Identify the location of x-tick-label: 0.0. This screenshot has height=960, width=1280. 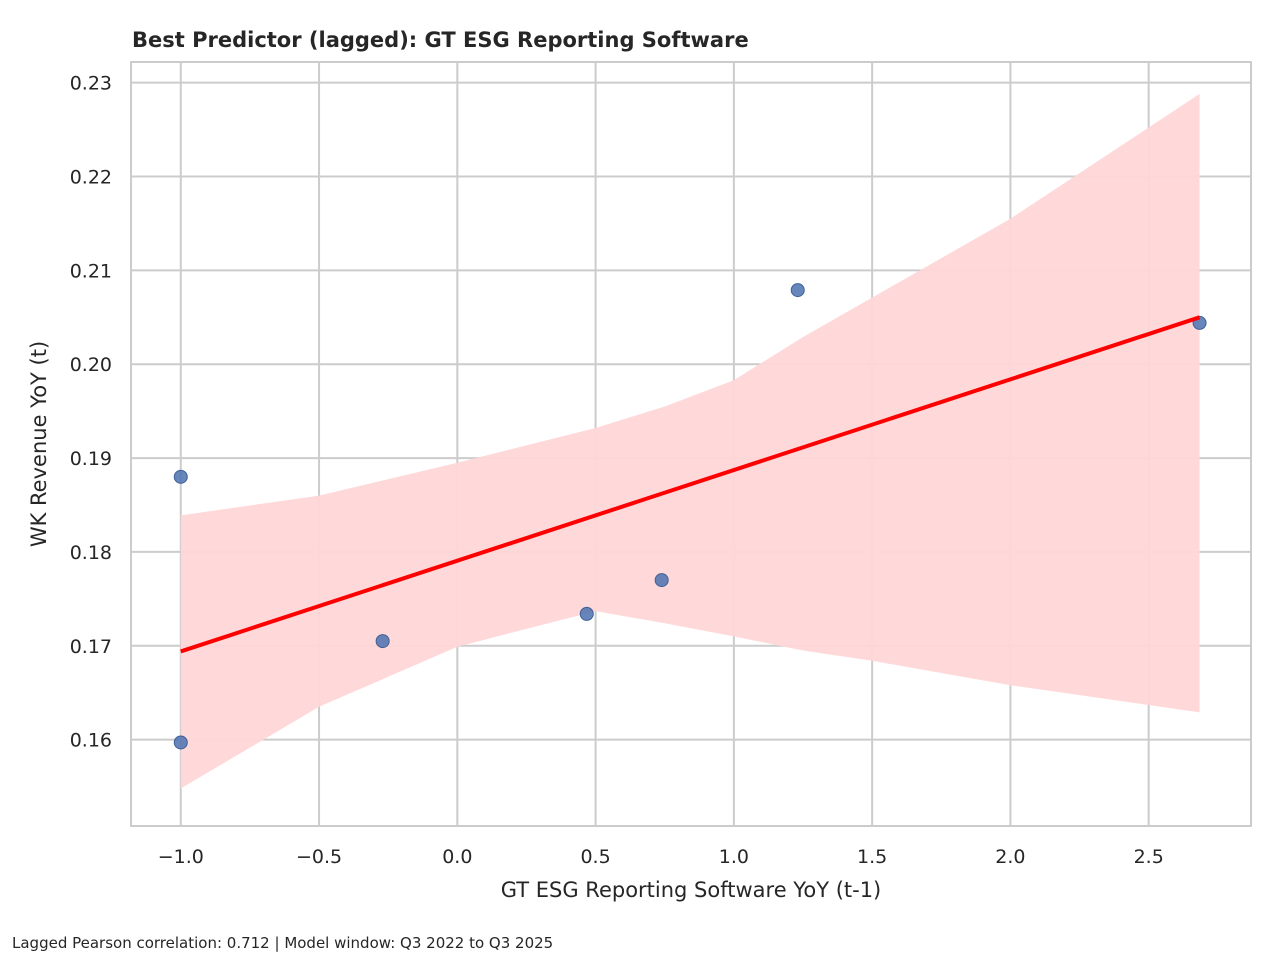
(457, 857).